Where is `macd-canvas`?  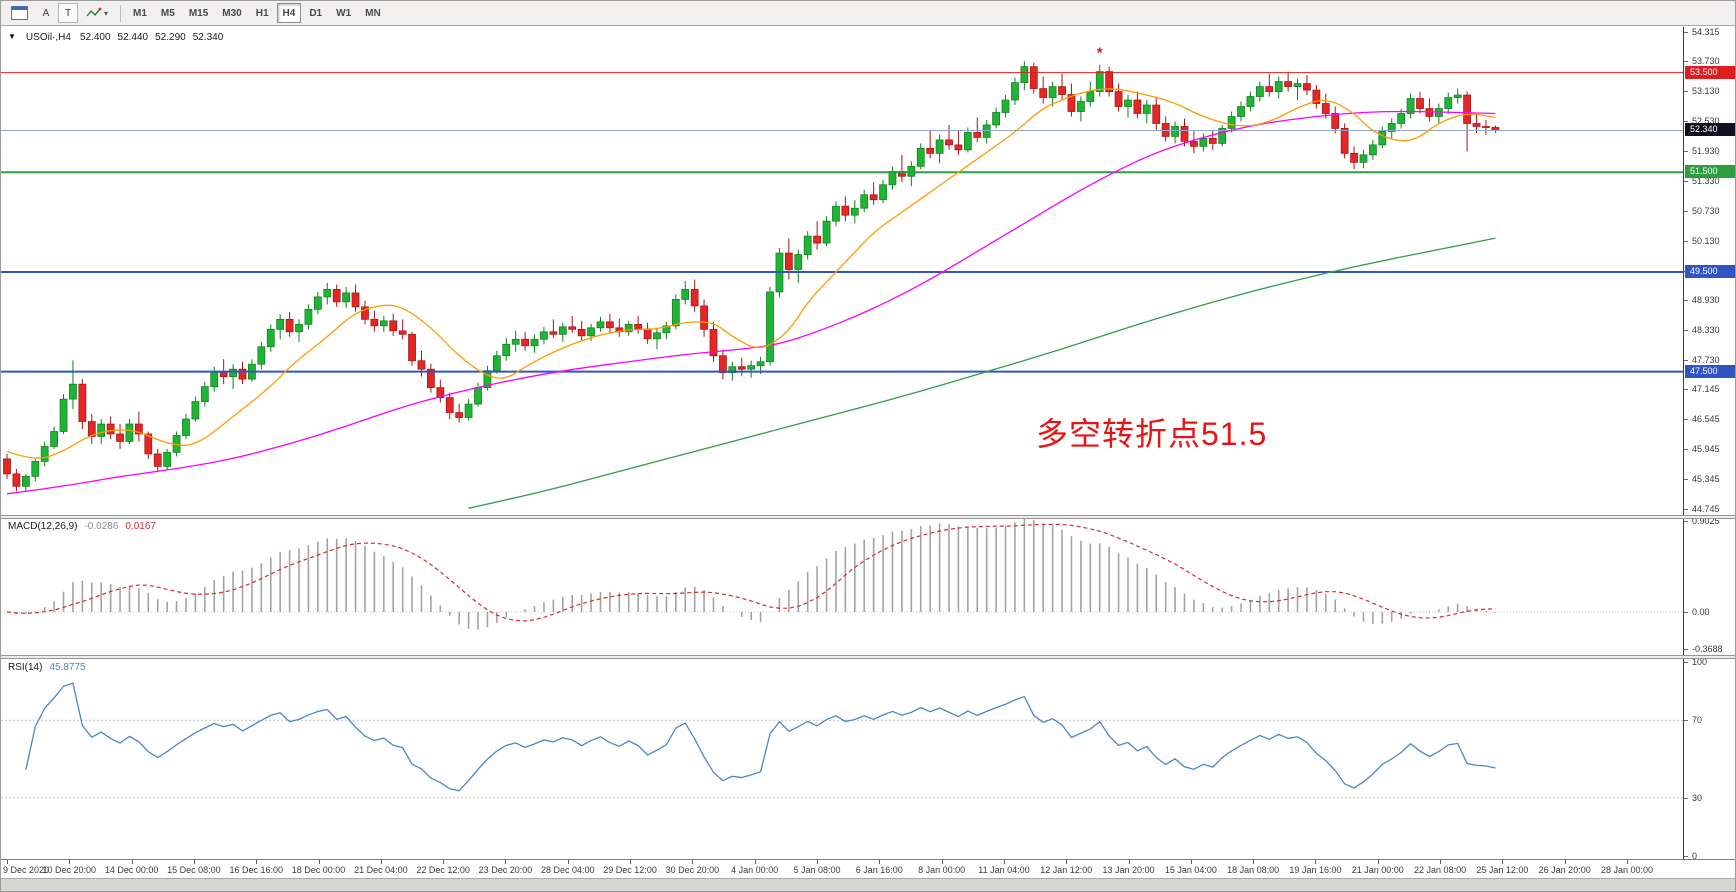 macd-canvas is located at coordinates (842, 587).